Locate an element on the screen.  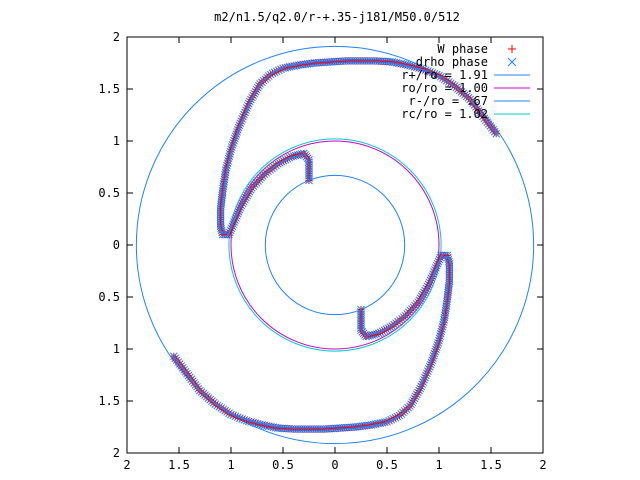
y-tick-label-3: 0.5 is located at coordinates (109, 193).